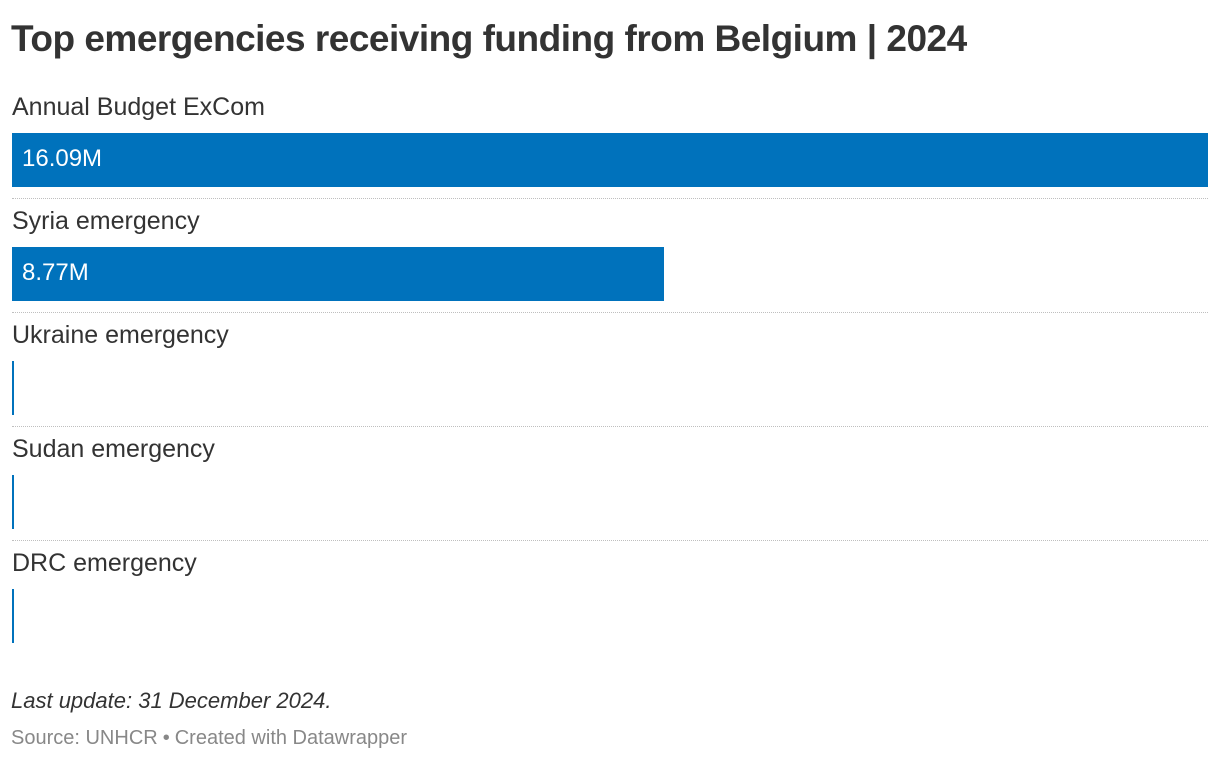  I want to click on source-text: Source: UNHCR, so click(84, 738).